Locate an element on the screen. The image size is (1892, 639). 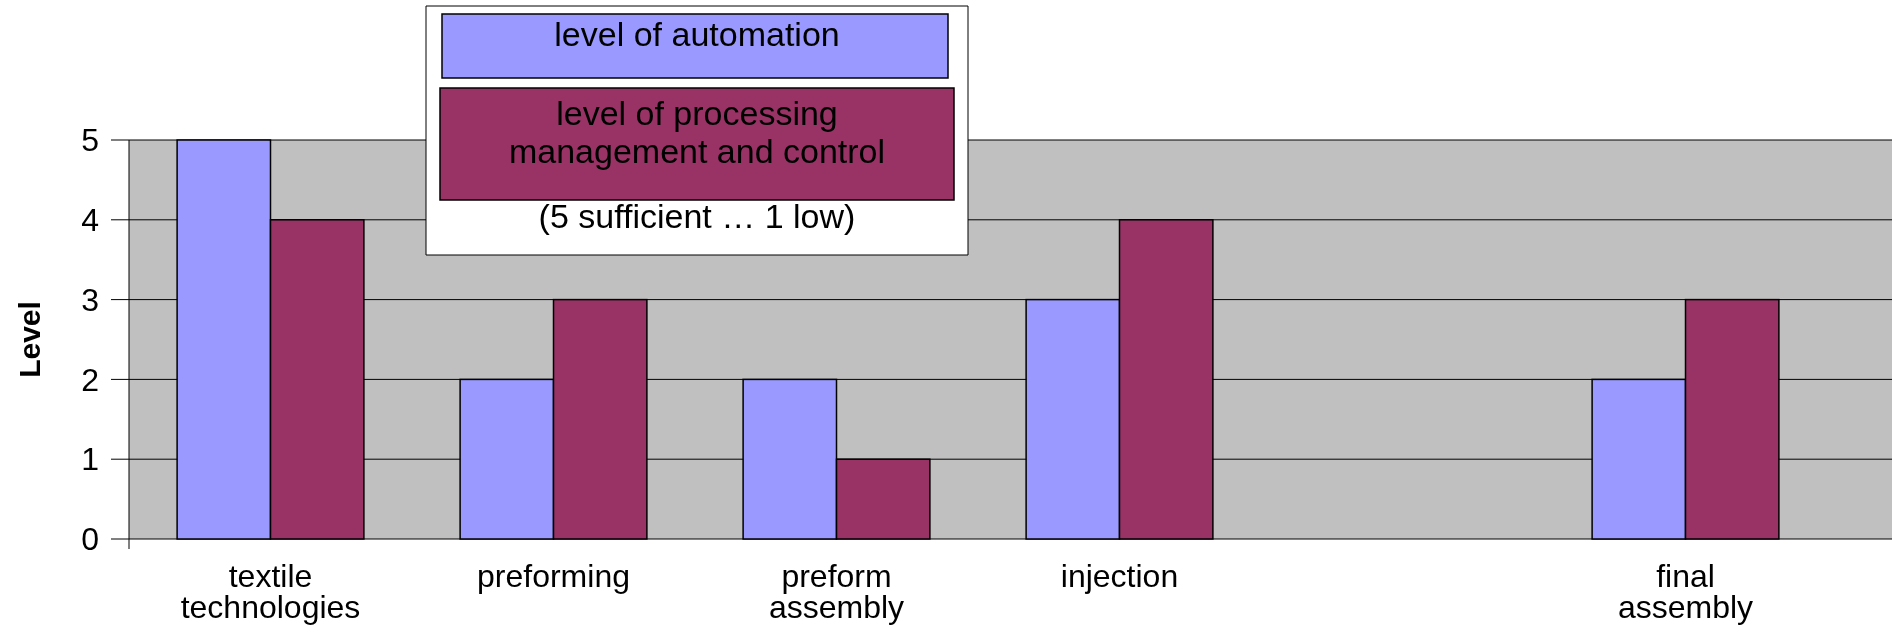
y-tick-label: 2 is located at coordinates (90, 379).